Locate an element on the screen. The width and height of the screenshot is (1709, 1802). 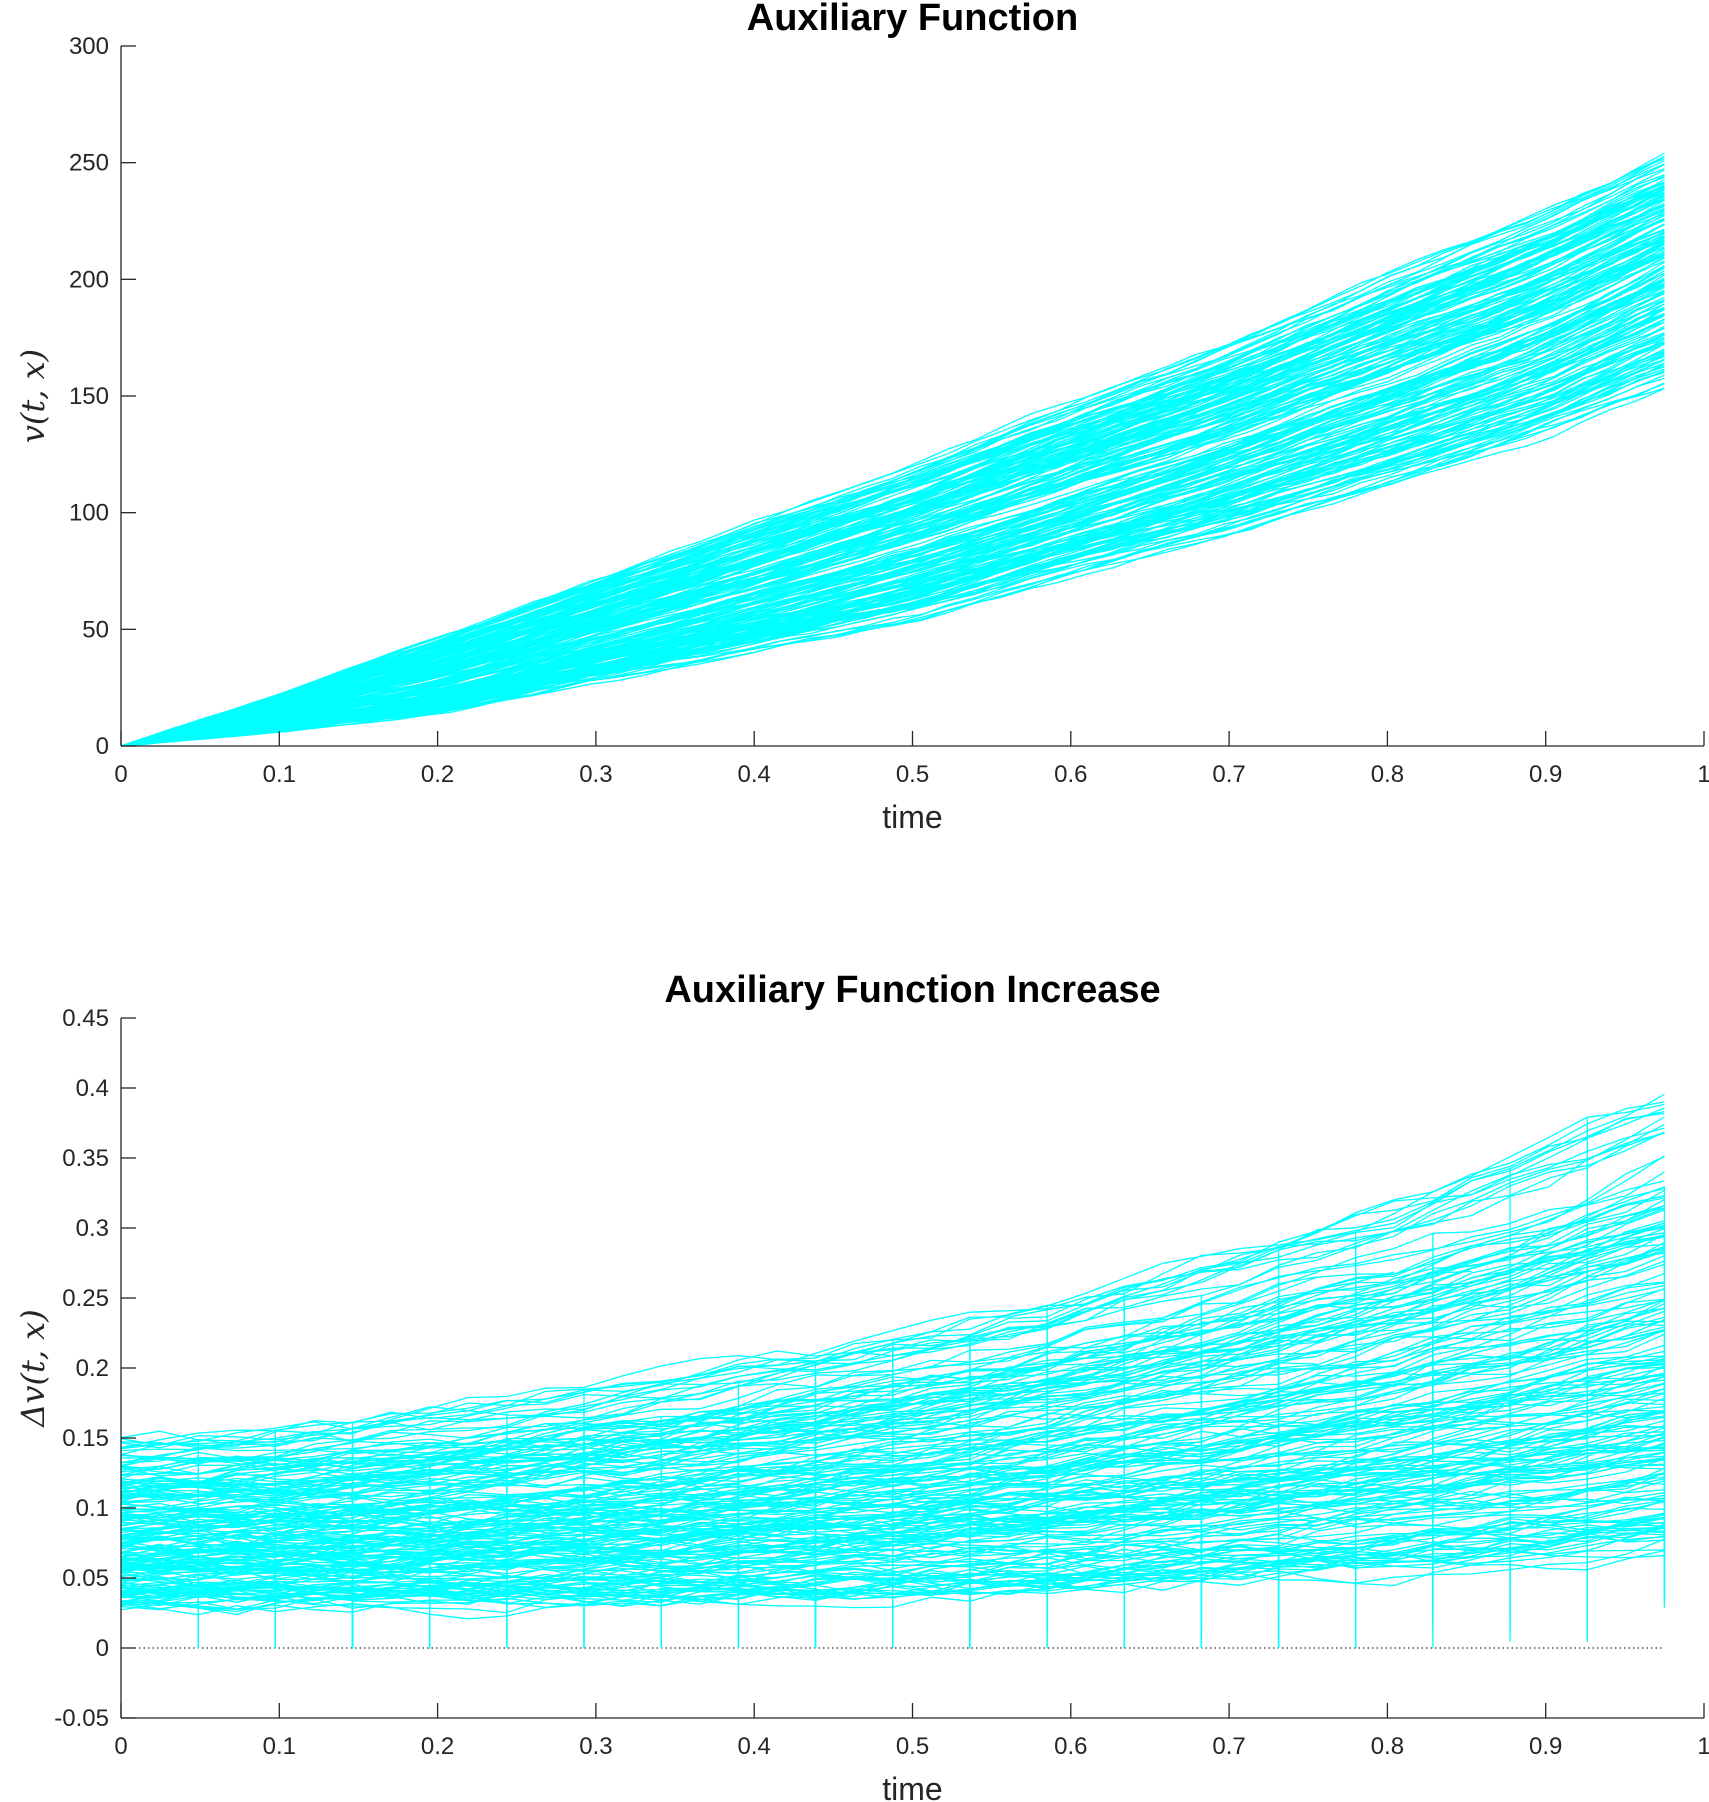
x-tick-label: 0.3 is located at coordinates (595, 774).